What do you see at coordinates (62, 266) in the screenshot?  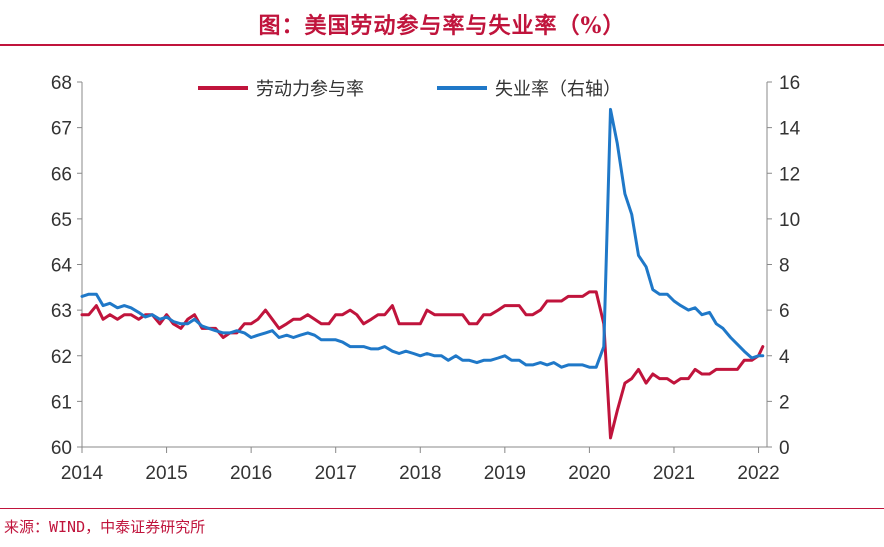 I see `y-left-tick-label: 64` at bounding box center [62, 266].